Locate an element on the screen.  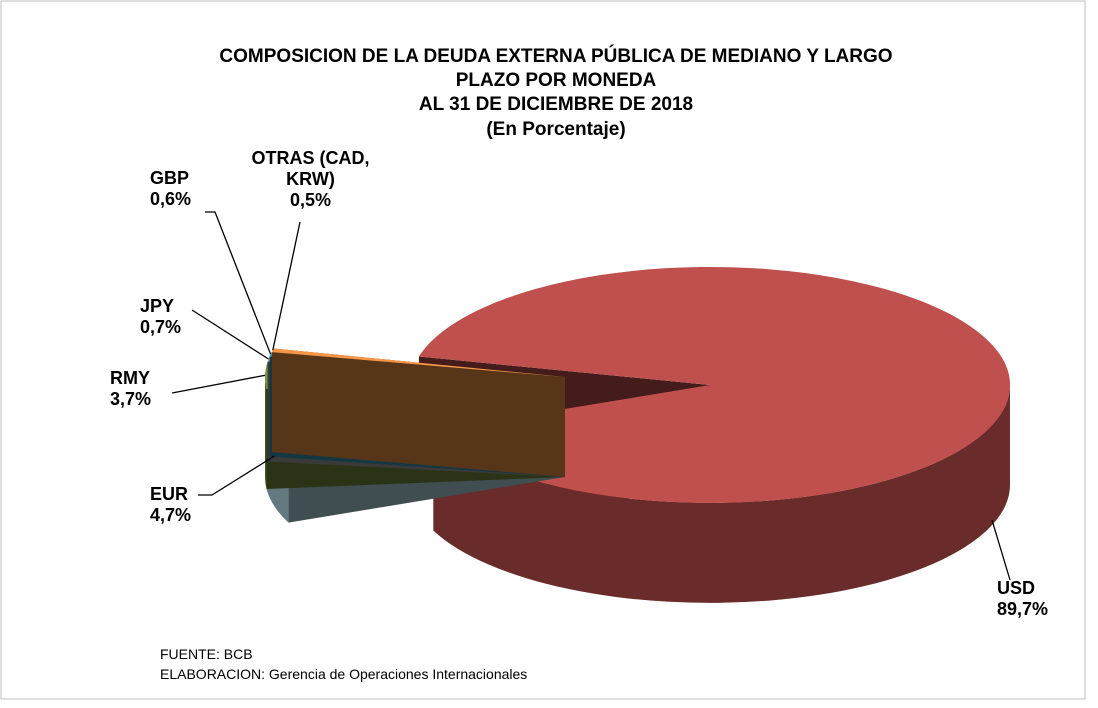
value-label: 89,7% is located at coordinates (1023, 609).